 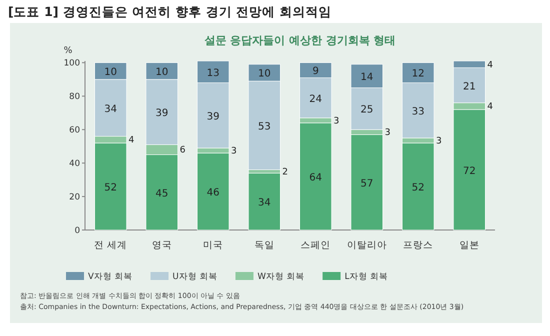 What do you see at coordinates (74, 164) in the screenshot?
I see `y-tick-label: 40` at bounding box center [74, 164].